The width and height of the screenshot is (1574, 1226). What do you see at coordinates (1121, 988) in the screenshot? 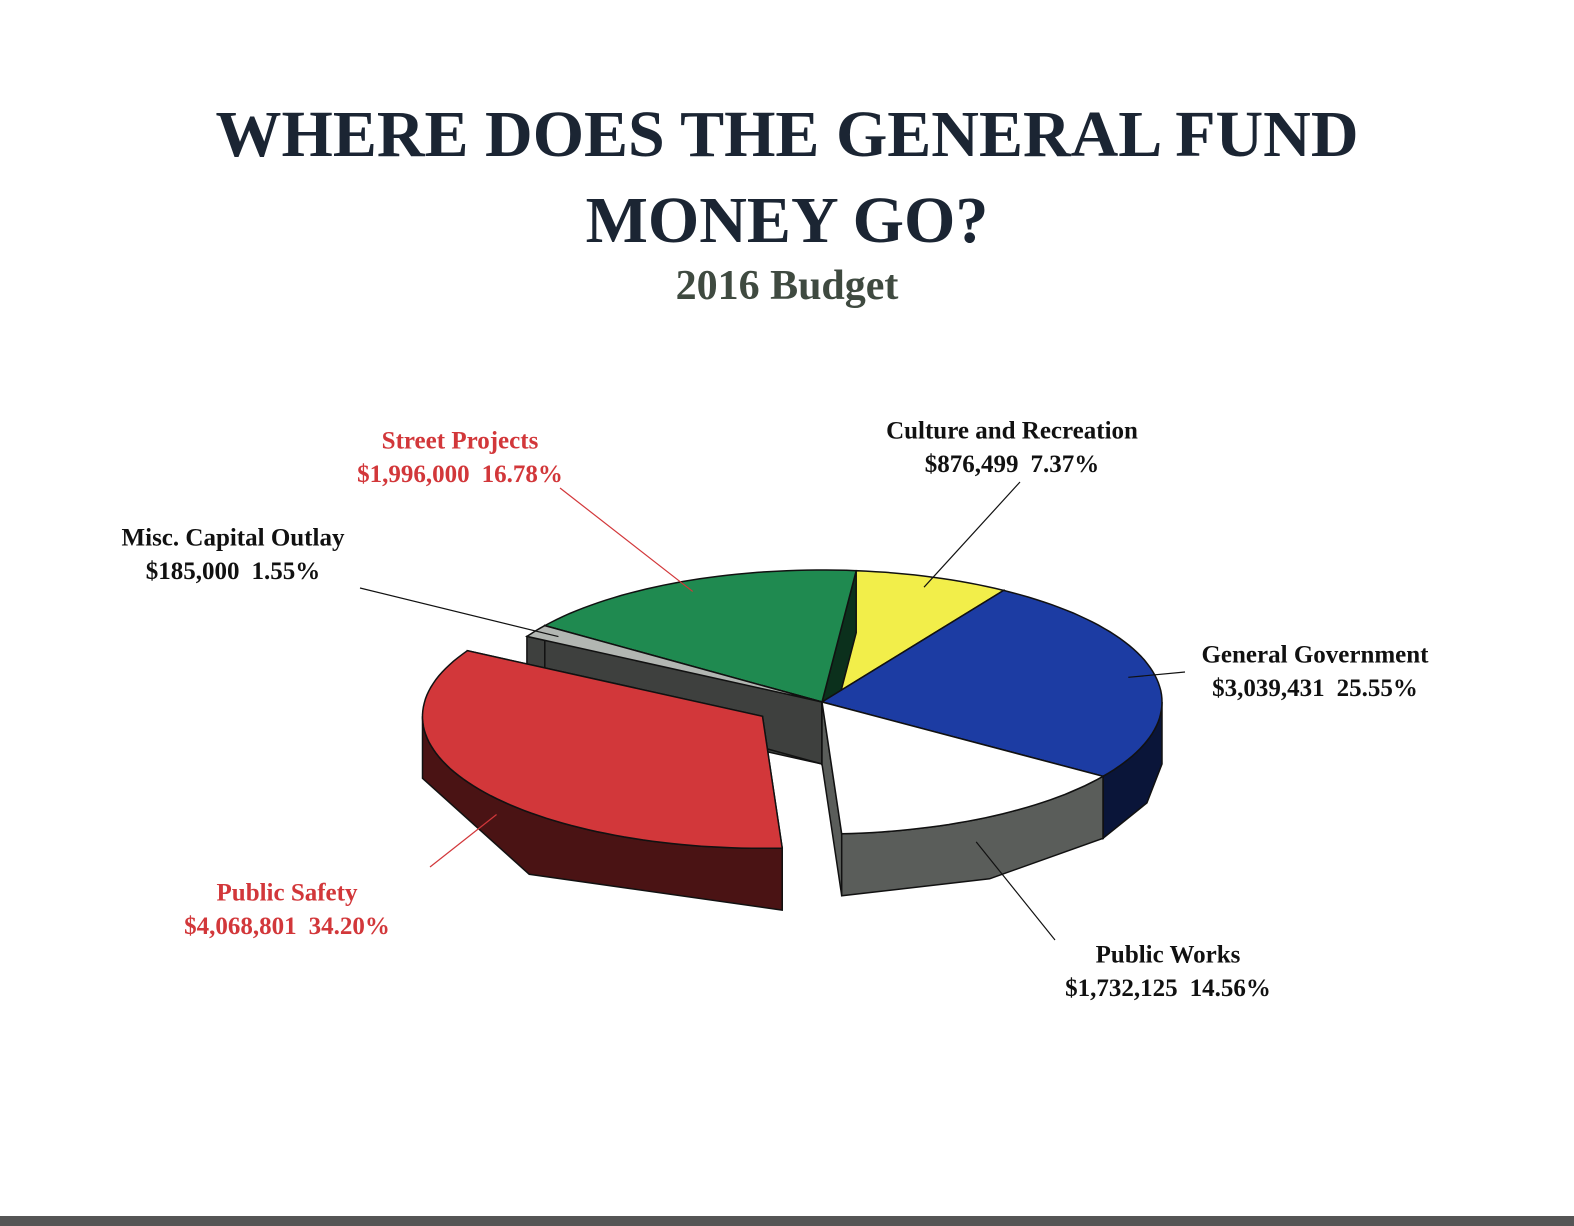
I see `value-label: $1,732,125` at bounding box center [1121, 988].